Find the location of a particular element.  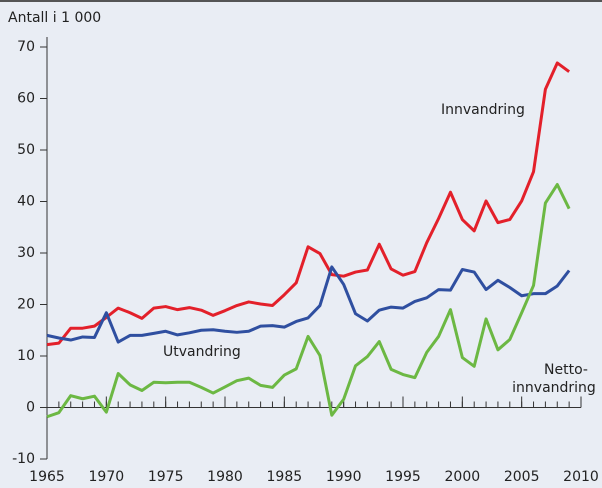

y-tick-label: 10 is located at coordinates (26, 356).